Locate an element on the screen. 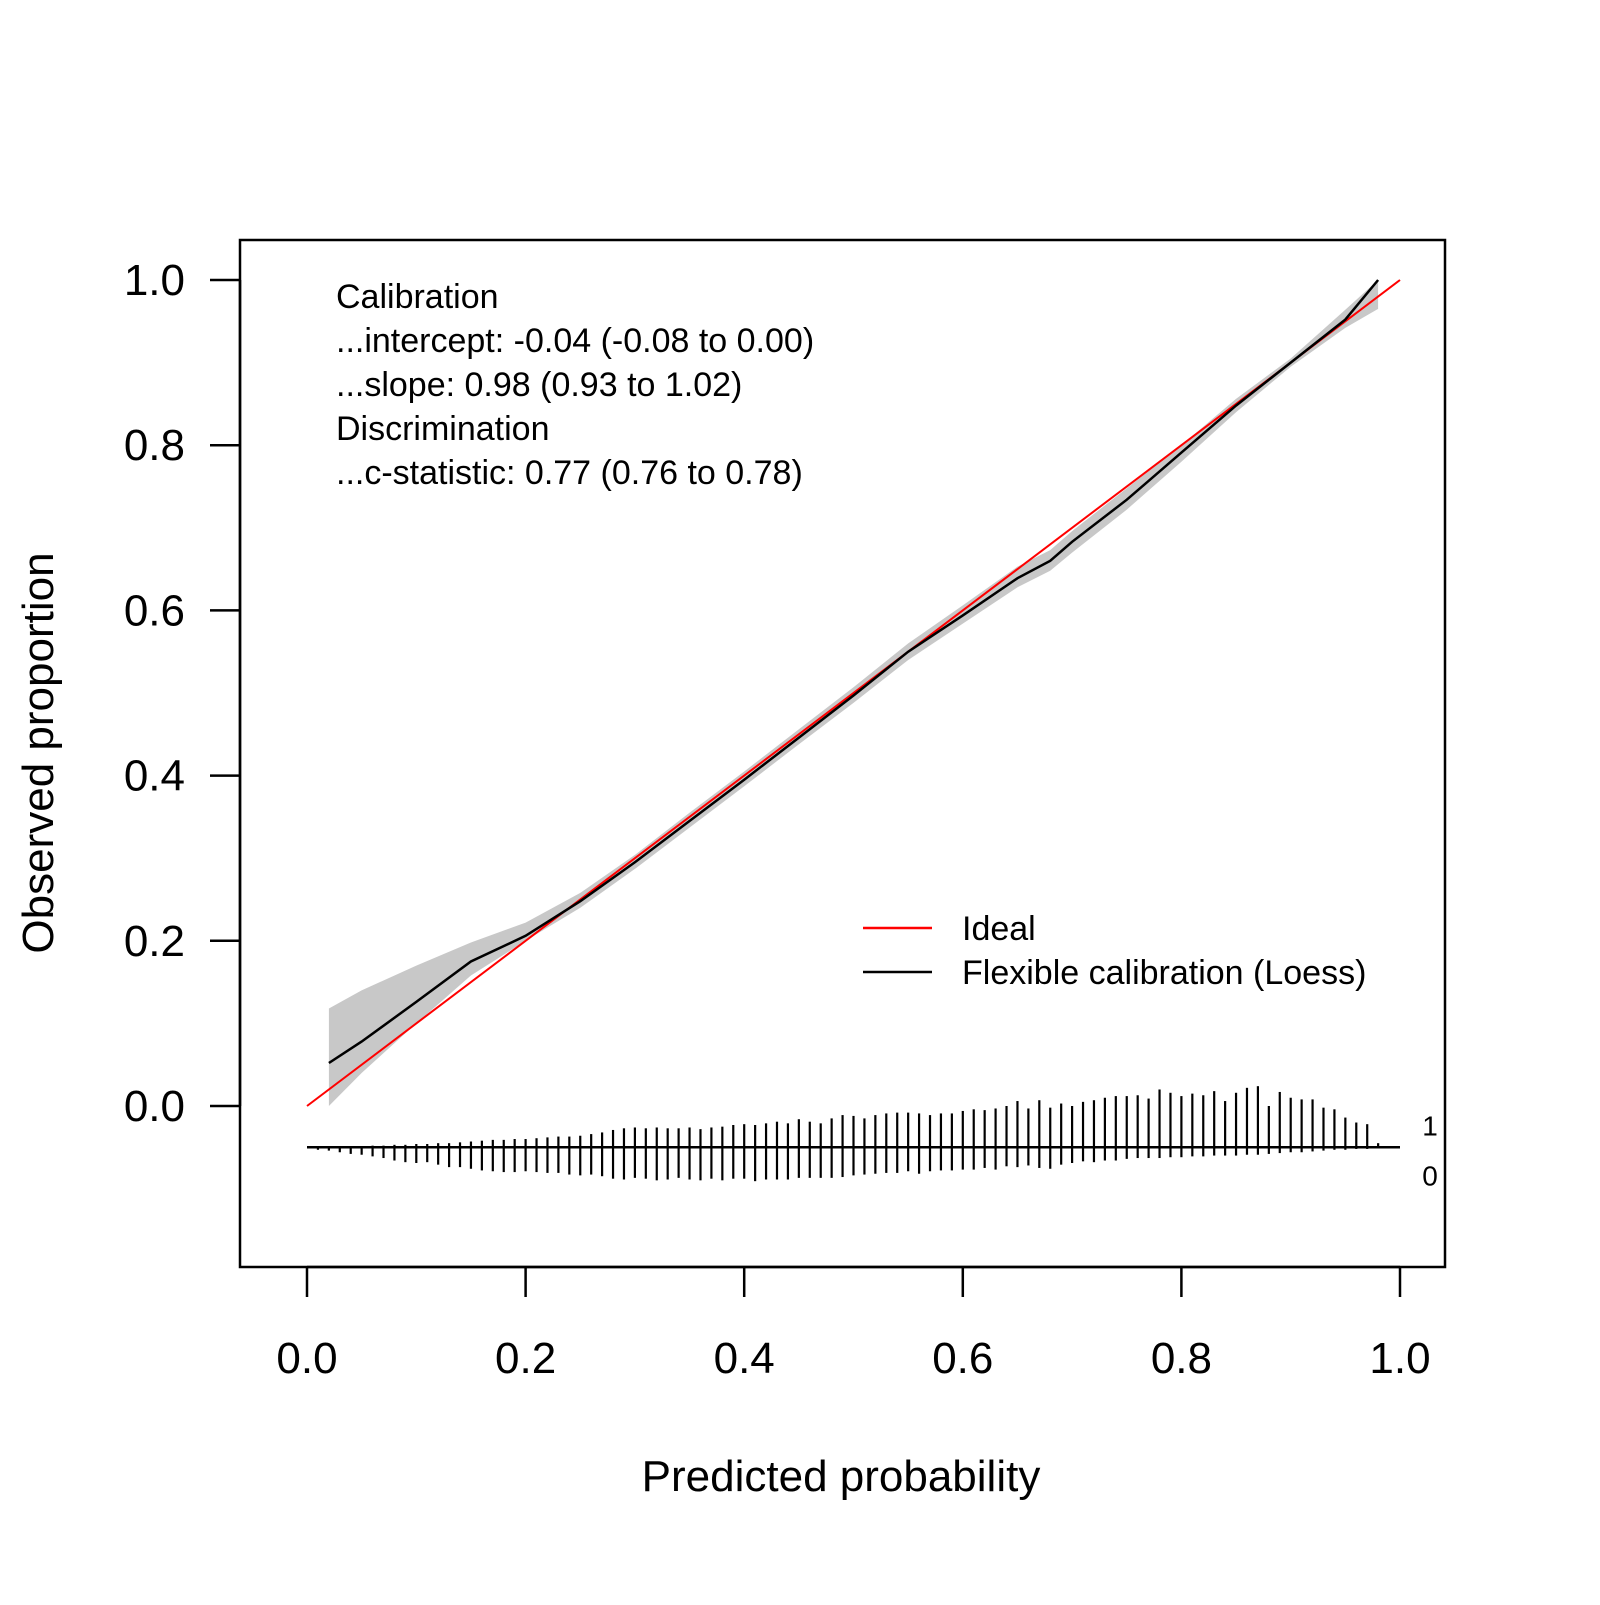 Image resolution: width=1600 pixels, height=1605 pixels. y-tick-label: 0.4 is located at coordinates (154, 776).